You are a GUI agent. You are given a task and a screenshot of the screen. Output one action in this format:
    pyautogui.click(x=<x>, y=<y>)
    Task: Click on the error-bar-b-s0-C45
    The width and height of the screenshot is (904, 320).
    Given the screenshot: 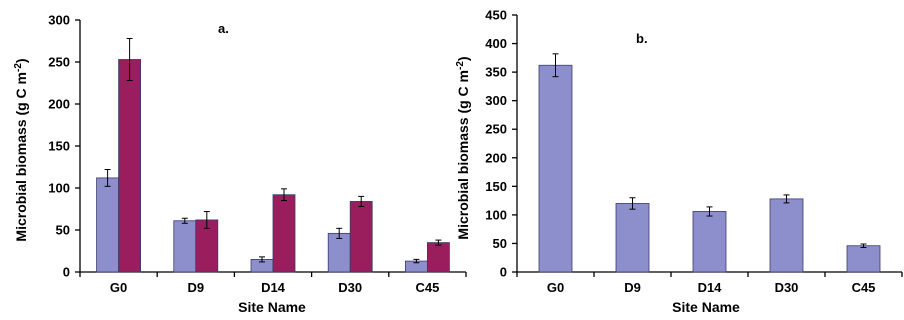 What is the action you would take?
    pyautogui.click(x=863, y=245)
    